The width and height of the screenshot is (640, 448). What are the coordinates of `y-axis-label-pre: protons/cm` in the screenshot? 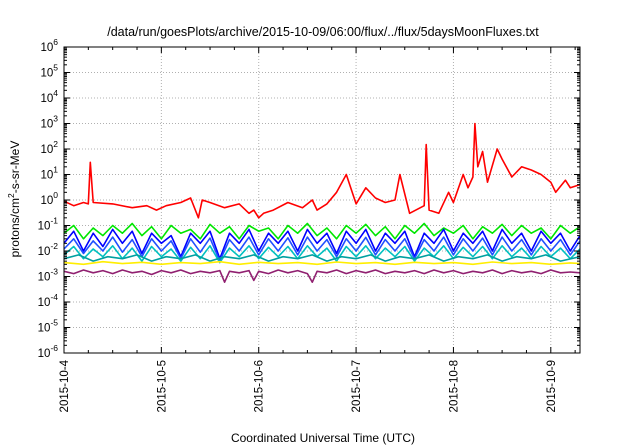 It's located at (15, 227).